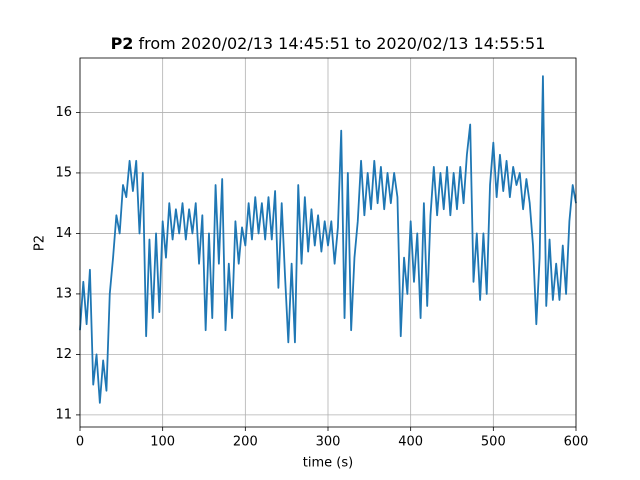 The height and width of the screenshot is (480, 640). I want to click on x-tick-label: 500, so click(493, 442).